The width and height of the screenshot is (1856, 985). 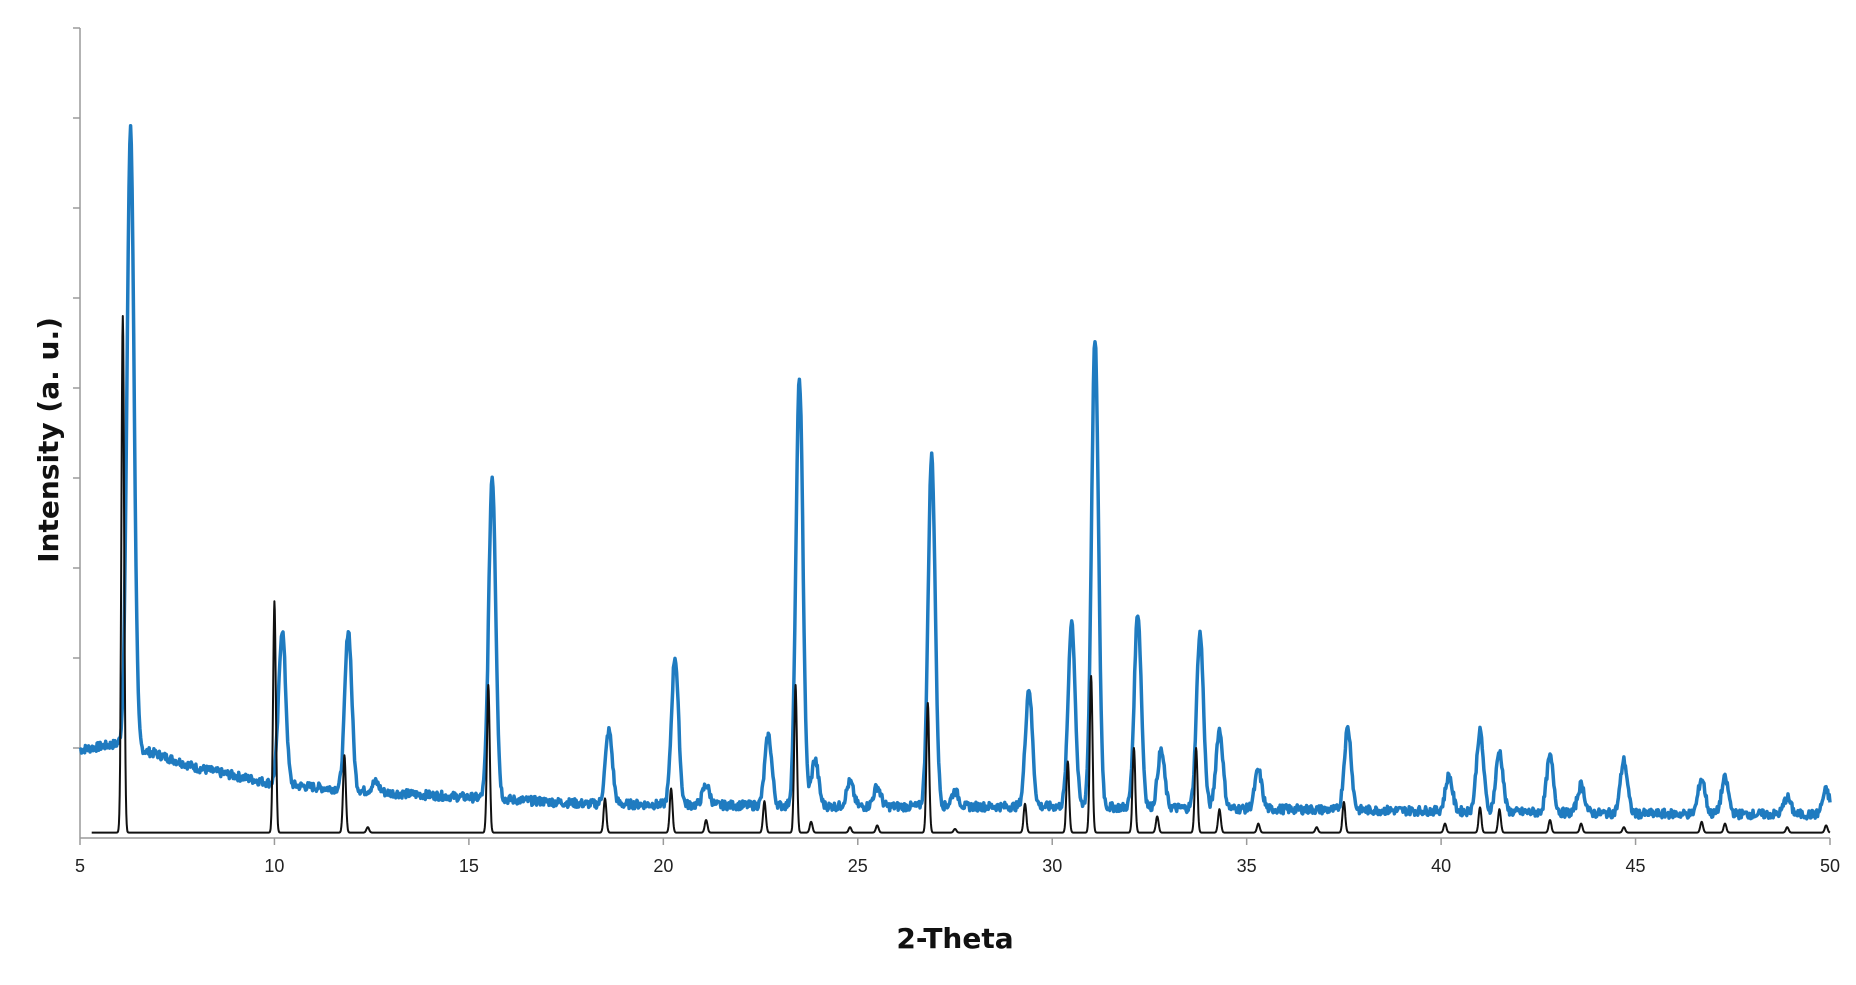 I want to click on x-tick-label: 25, so click(x=858, y=866).